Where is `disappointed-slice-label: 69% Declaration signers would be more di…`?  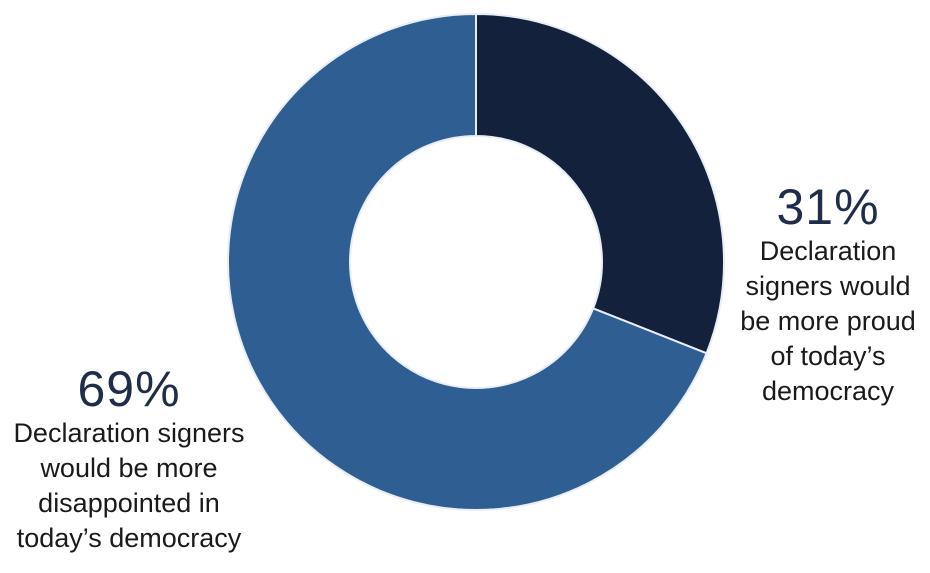 disappointed-slice-label: 69% Declaration signers would be more di… is located at coordinates (129, 459).